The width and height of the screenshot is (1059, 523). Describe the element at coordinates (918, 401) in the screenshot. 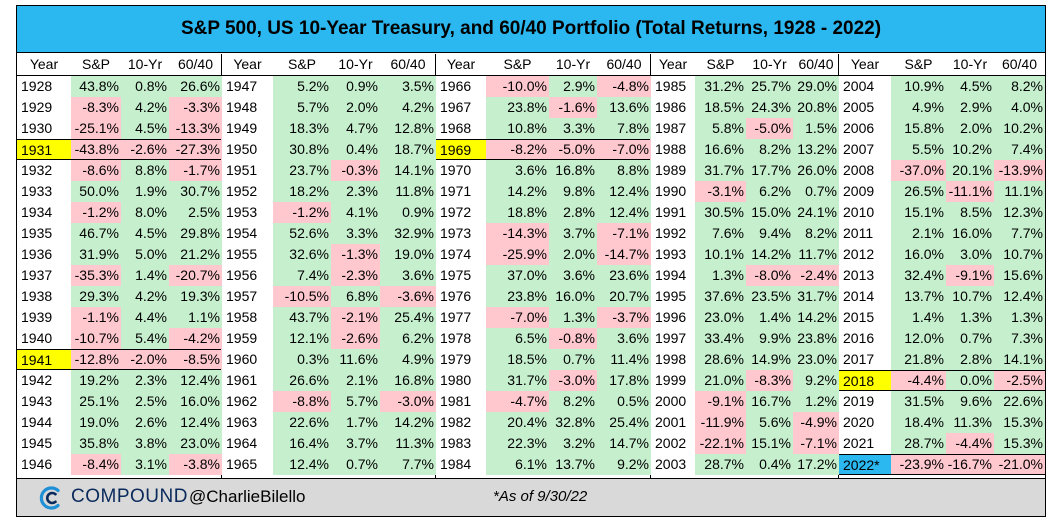

I see `sp500-cell: 31.5%` at that location.